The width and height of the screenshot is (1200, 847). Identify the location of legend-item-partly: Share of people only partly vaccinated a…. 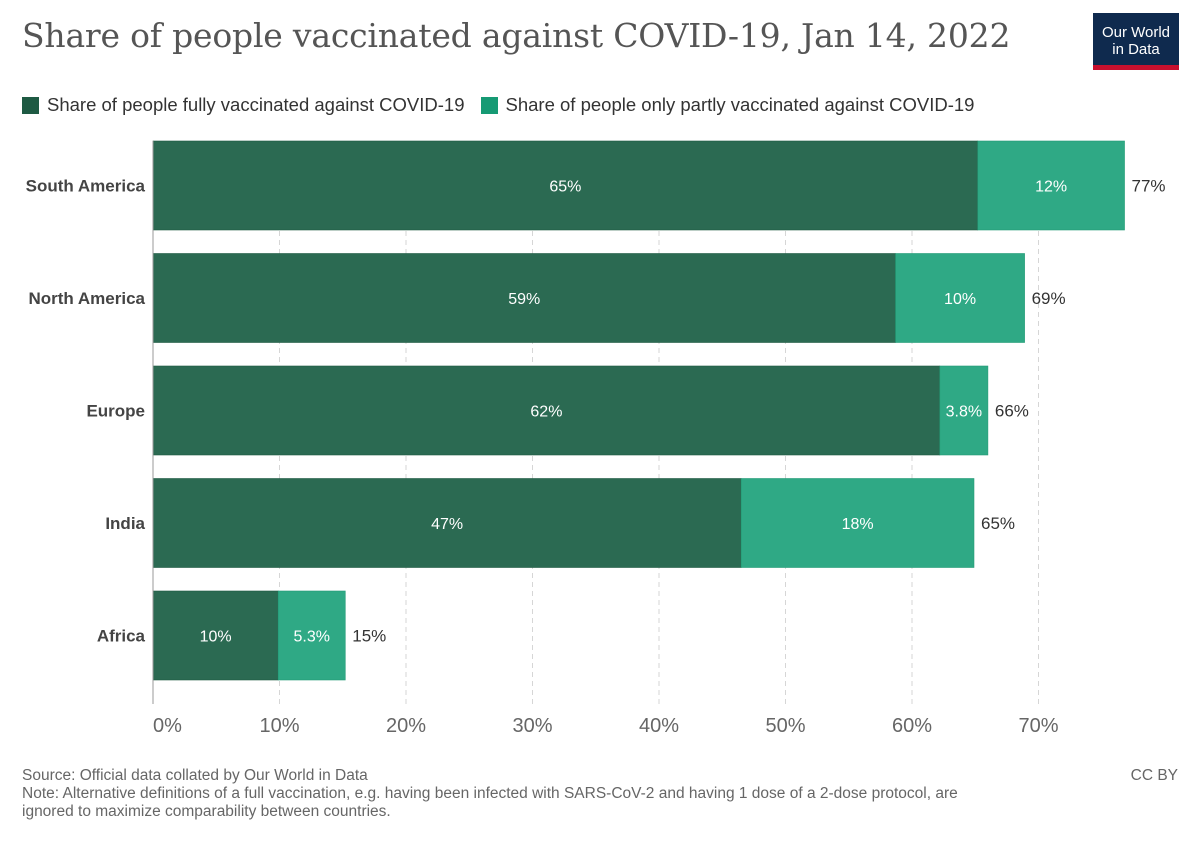
(727, 105).